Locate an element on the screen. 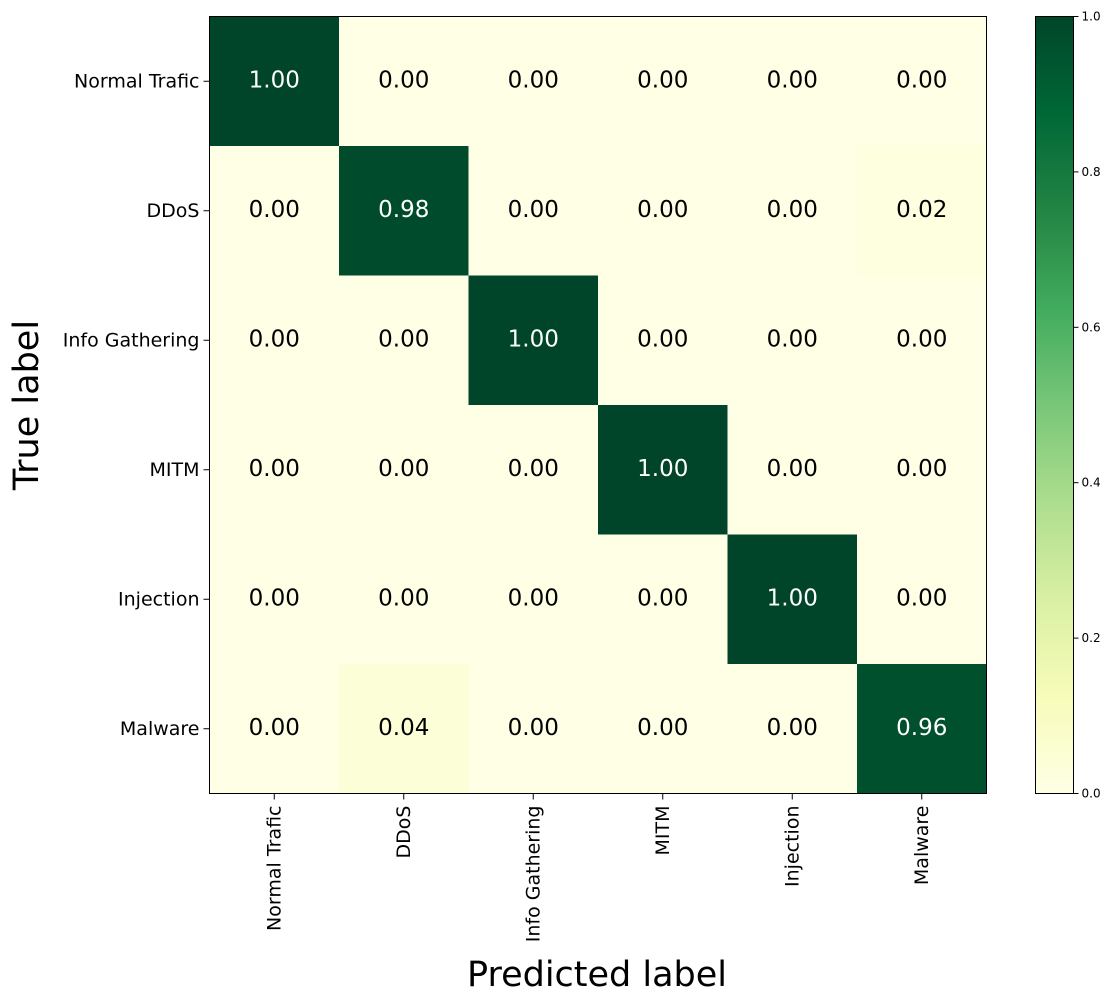  cell-value-label: 0.04 is located at coordinates (403, 728).